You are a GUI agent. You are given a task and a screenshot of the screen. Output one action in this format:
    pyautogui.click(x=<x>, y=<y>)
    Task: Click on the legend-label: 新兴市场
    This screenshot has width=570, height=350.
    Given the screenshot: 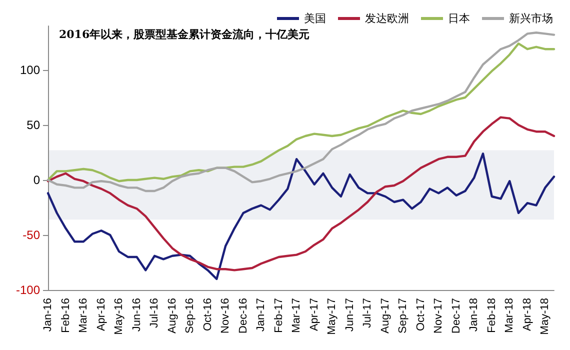 What is the action you would take?
    pyautogui.click(x=531, y=18)
    